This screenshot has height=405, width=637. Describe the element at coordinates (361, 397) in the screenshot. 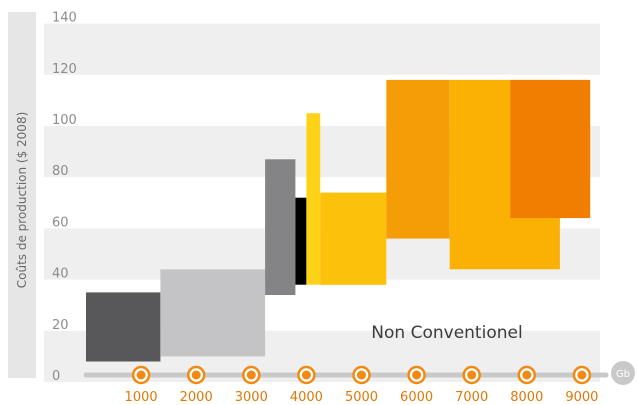

I see `x-tick-label: 5000` at that location.